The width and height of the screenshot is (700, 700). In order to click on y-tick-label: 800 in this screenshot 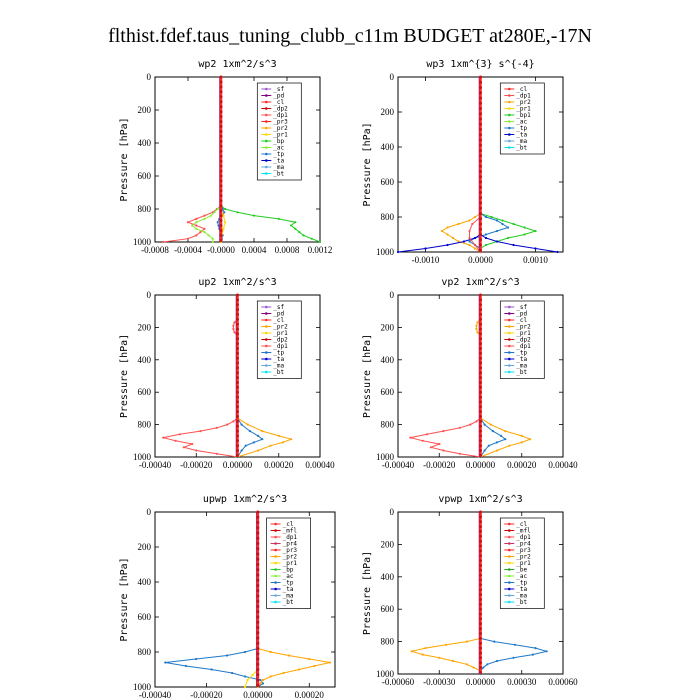, I will do `click(388, 425)`.